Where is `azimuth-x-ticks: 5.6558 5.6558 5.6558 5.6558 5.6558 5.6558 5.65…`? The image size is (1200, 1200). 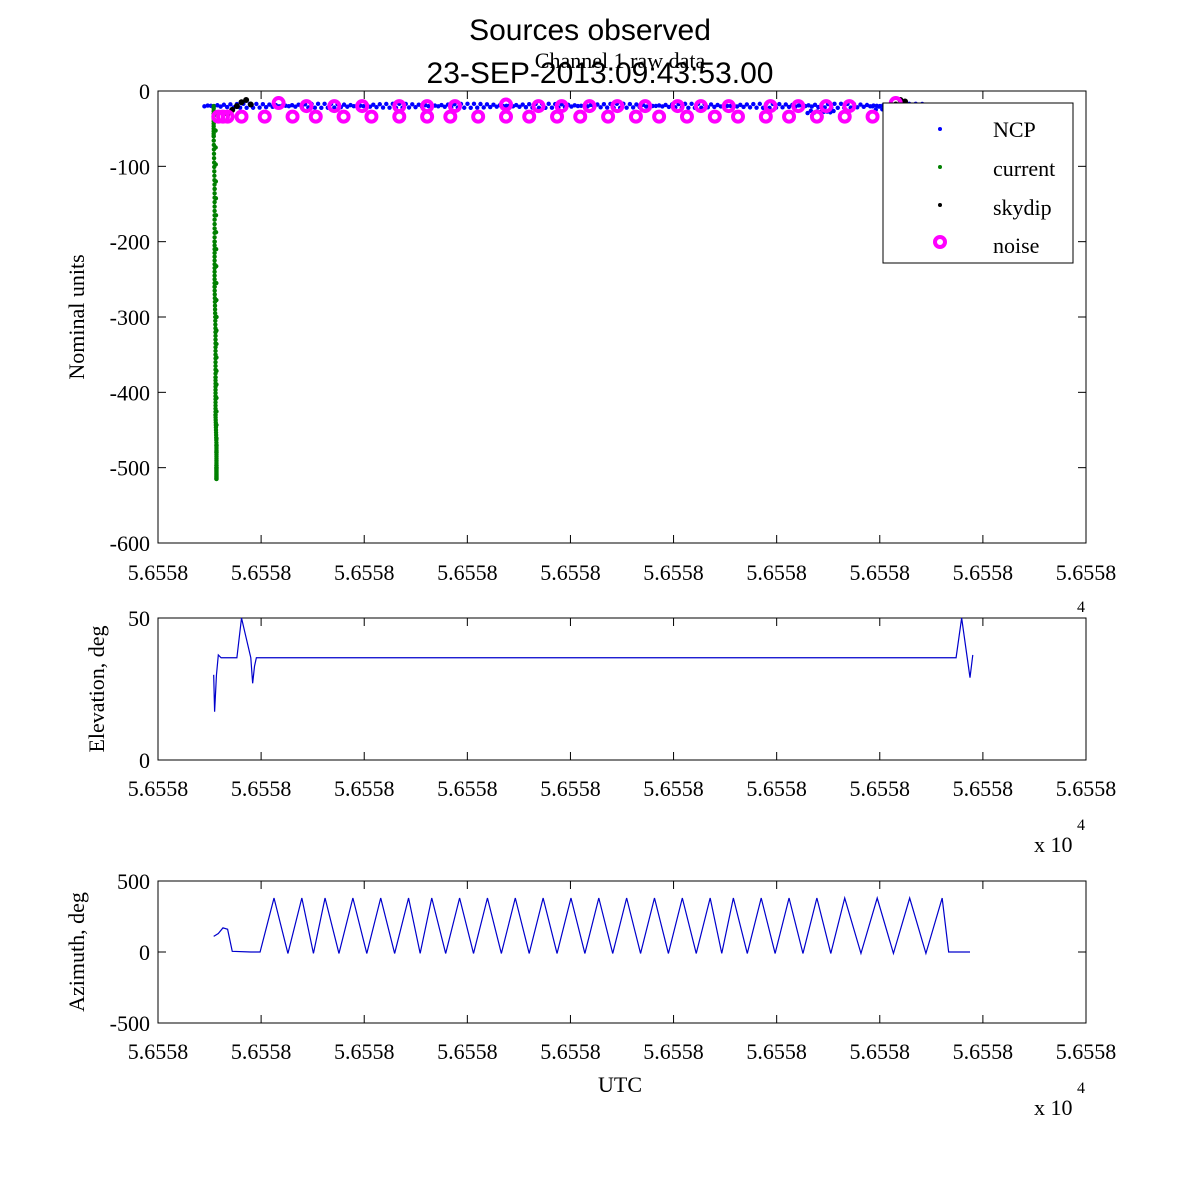 azimuth-x-ticks: 5.6558 5.6558 5.6558 5.6558 5.6558 5.6558 5.65… is located at coordinates (622, 972).